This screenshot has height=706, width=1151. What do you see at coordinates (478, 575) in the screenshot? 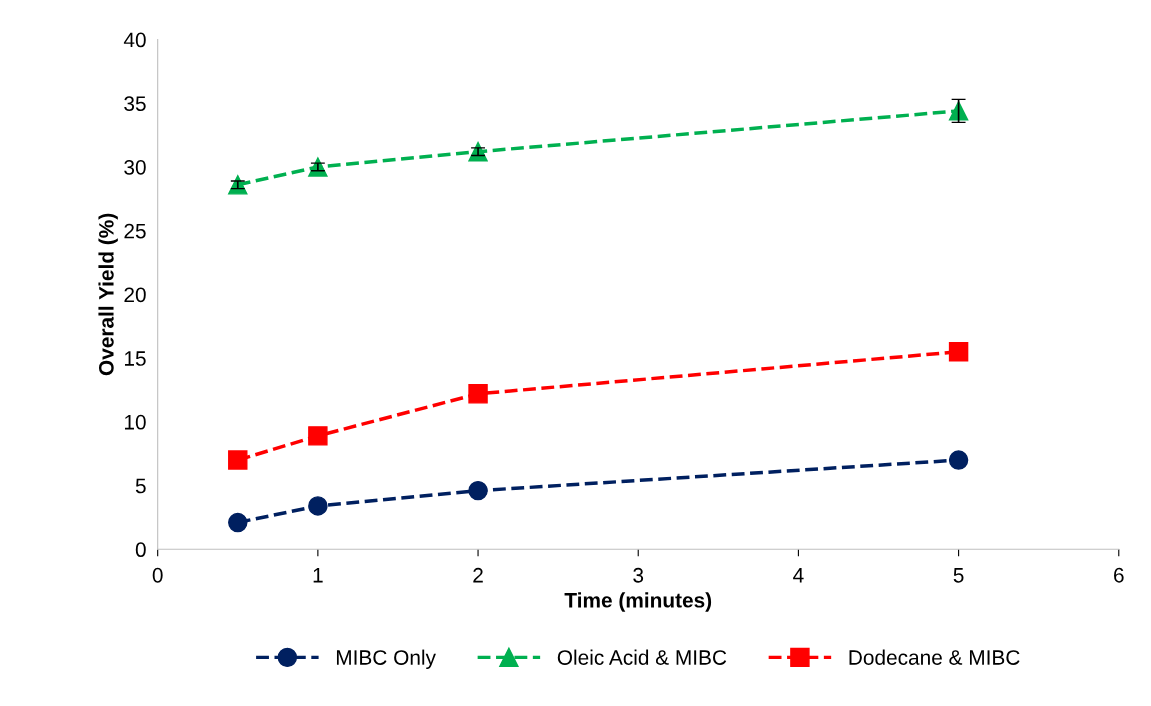
I see `x-tick-label: 2` at bounding box center [478, 575].